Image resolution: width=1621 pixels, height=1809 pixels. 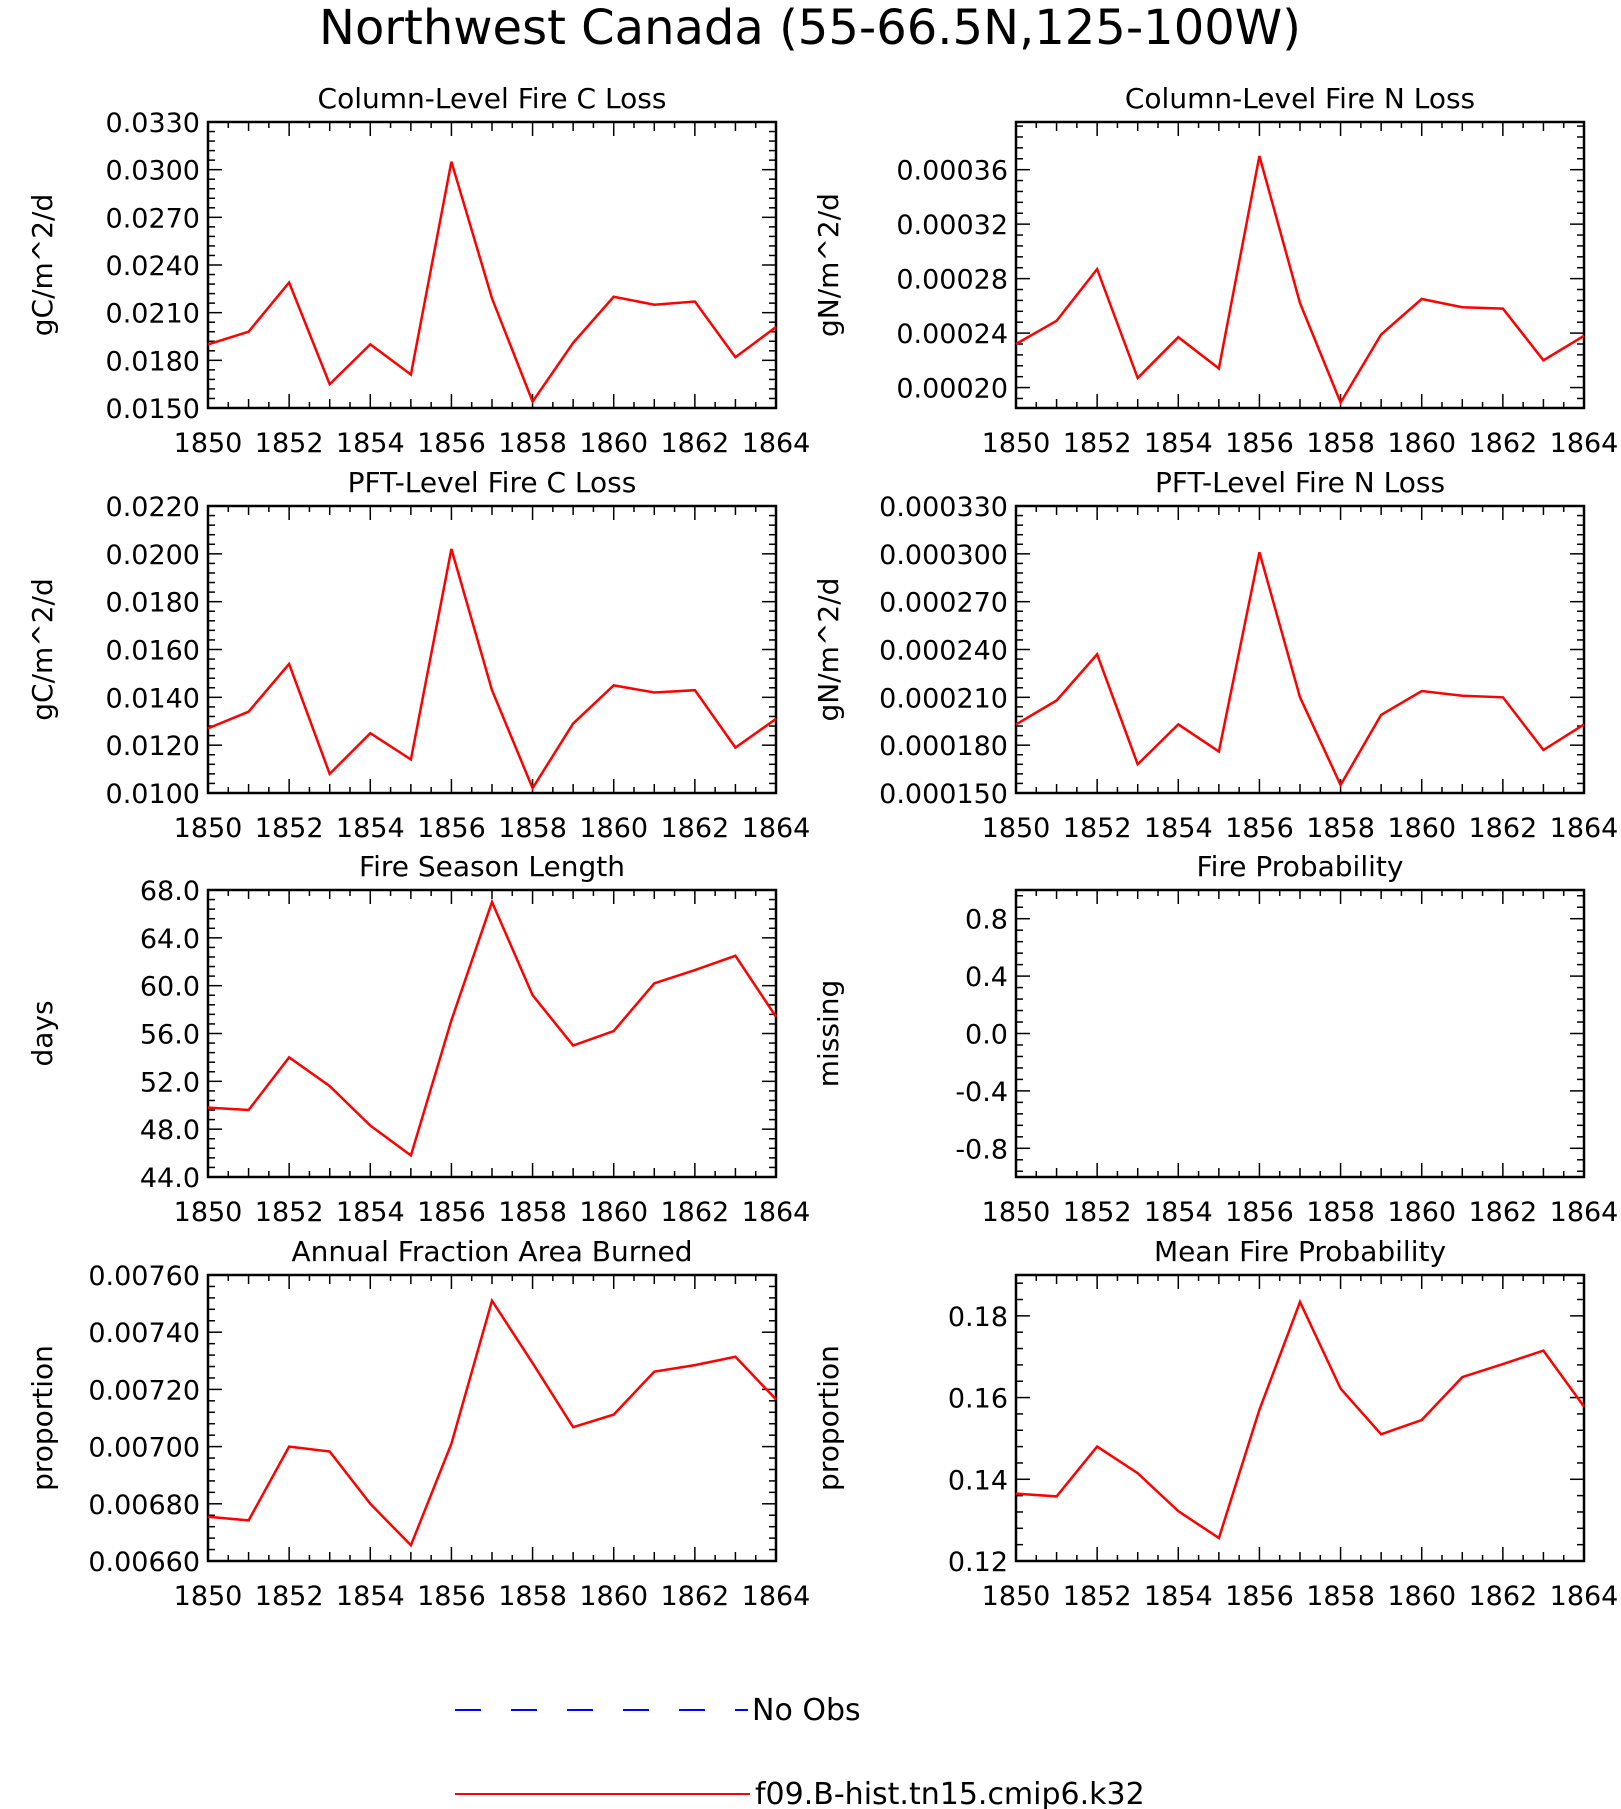 I want to click on panel-title: Fire Probability, so click(x=1300, y=866).